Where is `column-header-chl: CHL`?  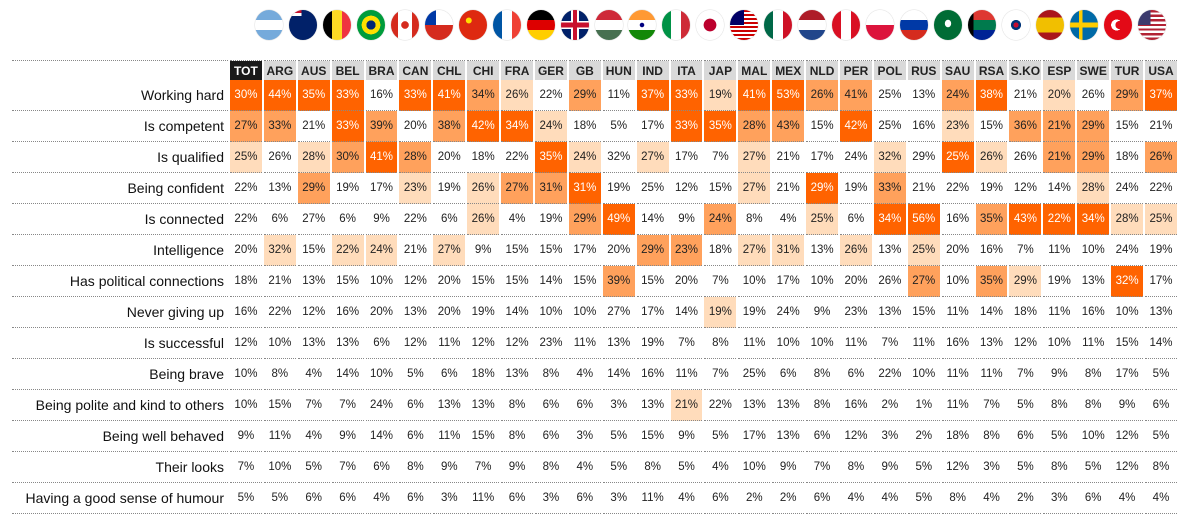
column-header-chl: CHL is located at coordinates (449, 70).